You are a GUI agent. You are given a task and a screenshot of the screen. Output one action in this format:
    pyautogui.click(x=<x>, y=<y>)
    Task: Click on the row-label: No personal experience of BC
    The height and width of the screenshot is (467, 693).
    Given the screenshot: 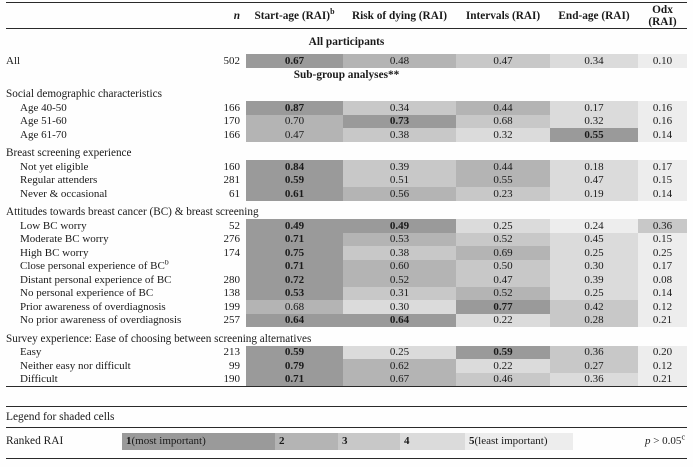 What is the action you would take?
    pyautogui.click(x=87, y=293)
    